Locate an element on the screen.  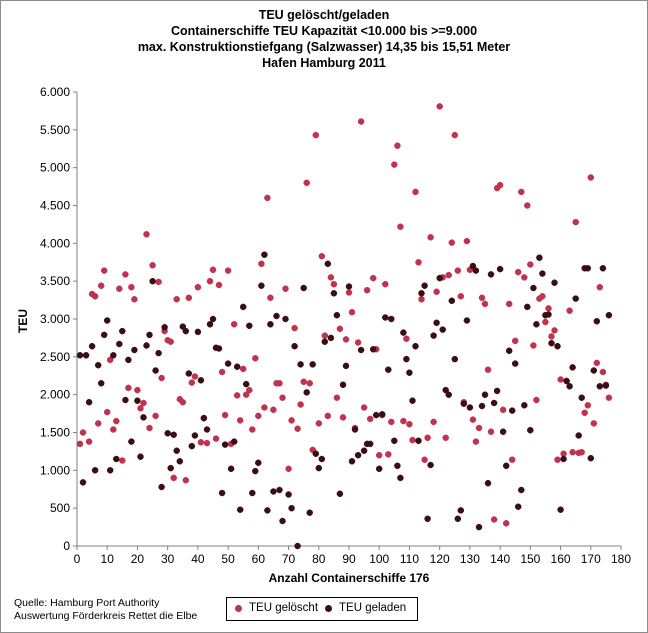
chart-title-line-4: Hafen Hamburg 2011 is located at coordinates (324, 63).